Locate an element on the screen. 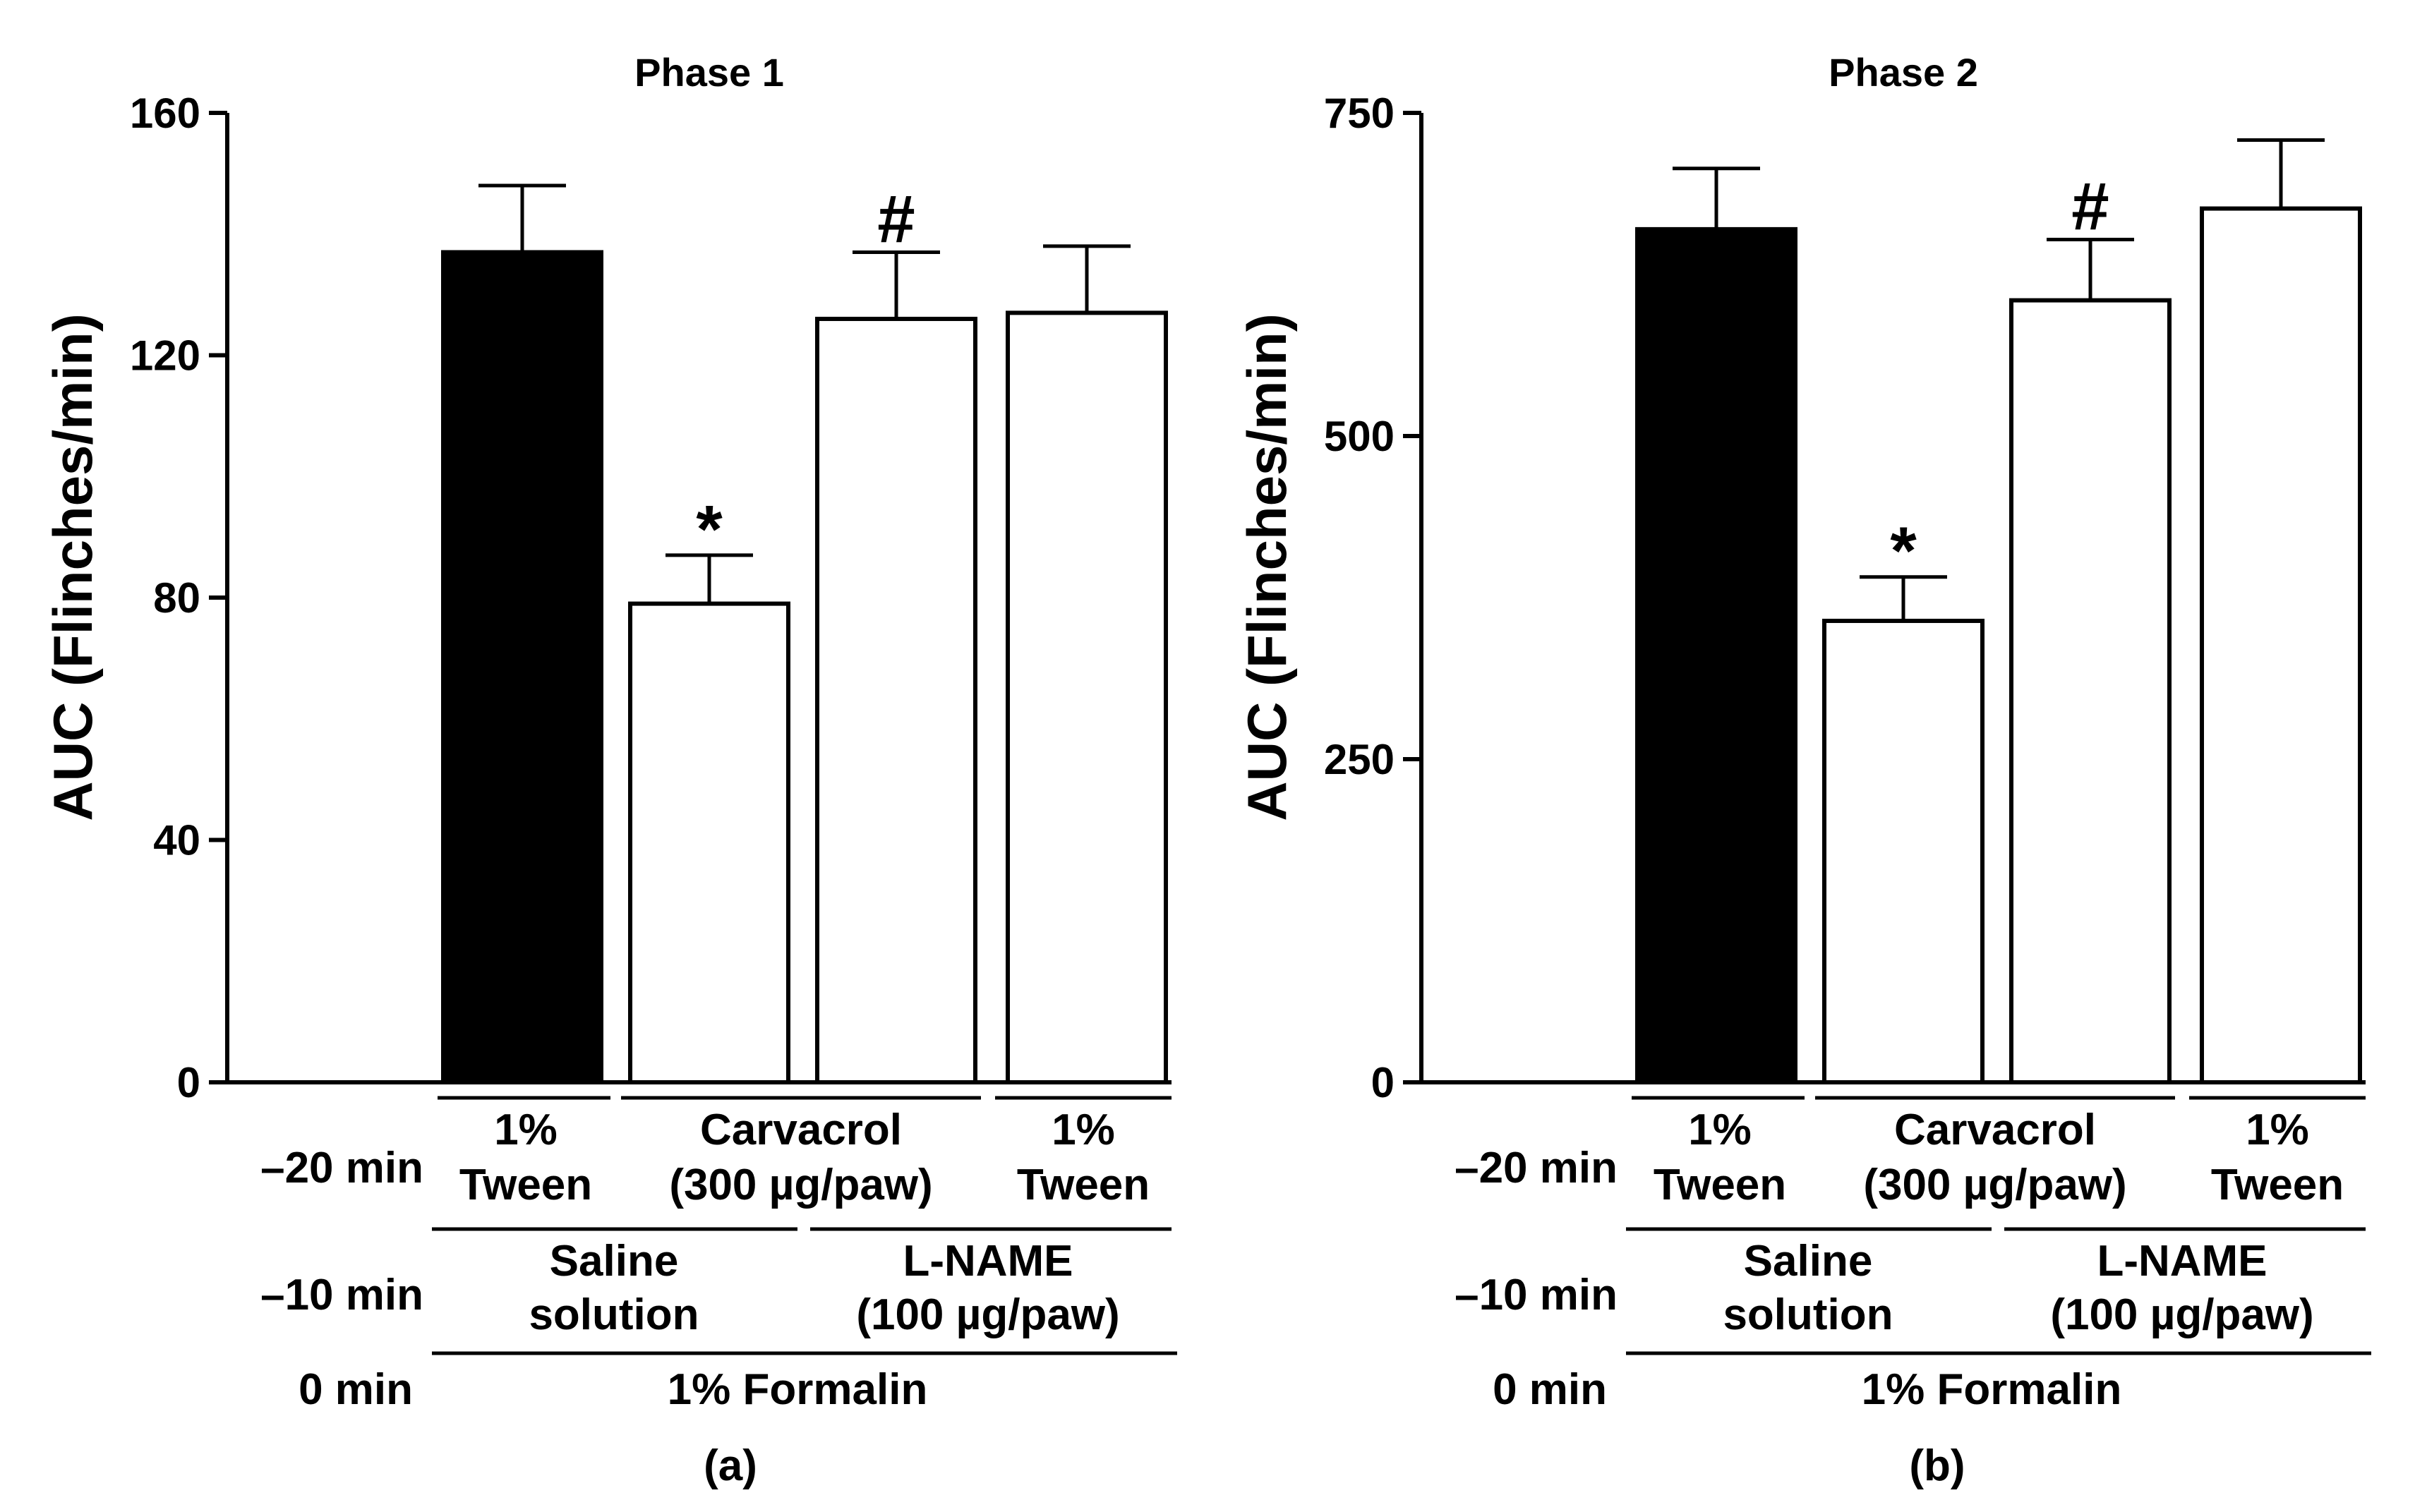  panel-b-row2-saline-line2: solution is located at coordinates (1808, 1314).